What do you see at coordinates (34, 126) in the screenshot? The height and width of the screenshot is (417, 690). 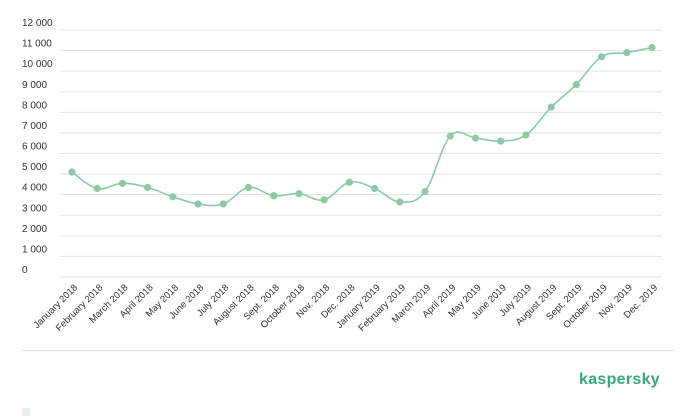 I see `y-tick-label: 7 000` at bounding box center [34, 126].